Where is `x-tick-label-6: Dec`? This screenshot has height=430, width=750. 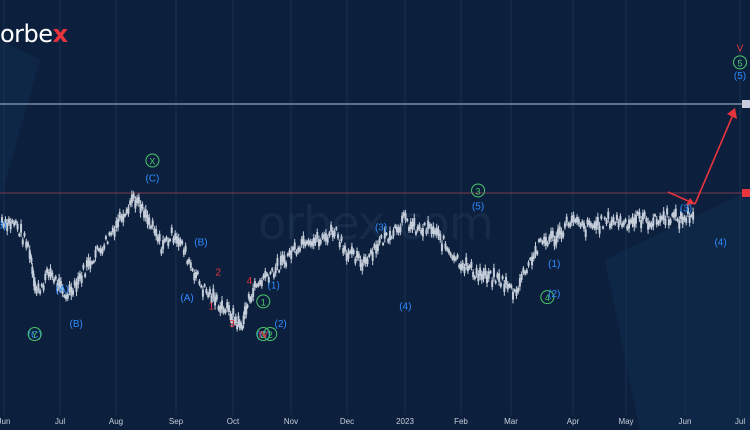
x-tick-label-6: Dec is located at coordinates (347, 421).